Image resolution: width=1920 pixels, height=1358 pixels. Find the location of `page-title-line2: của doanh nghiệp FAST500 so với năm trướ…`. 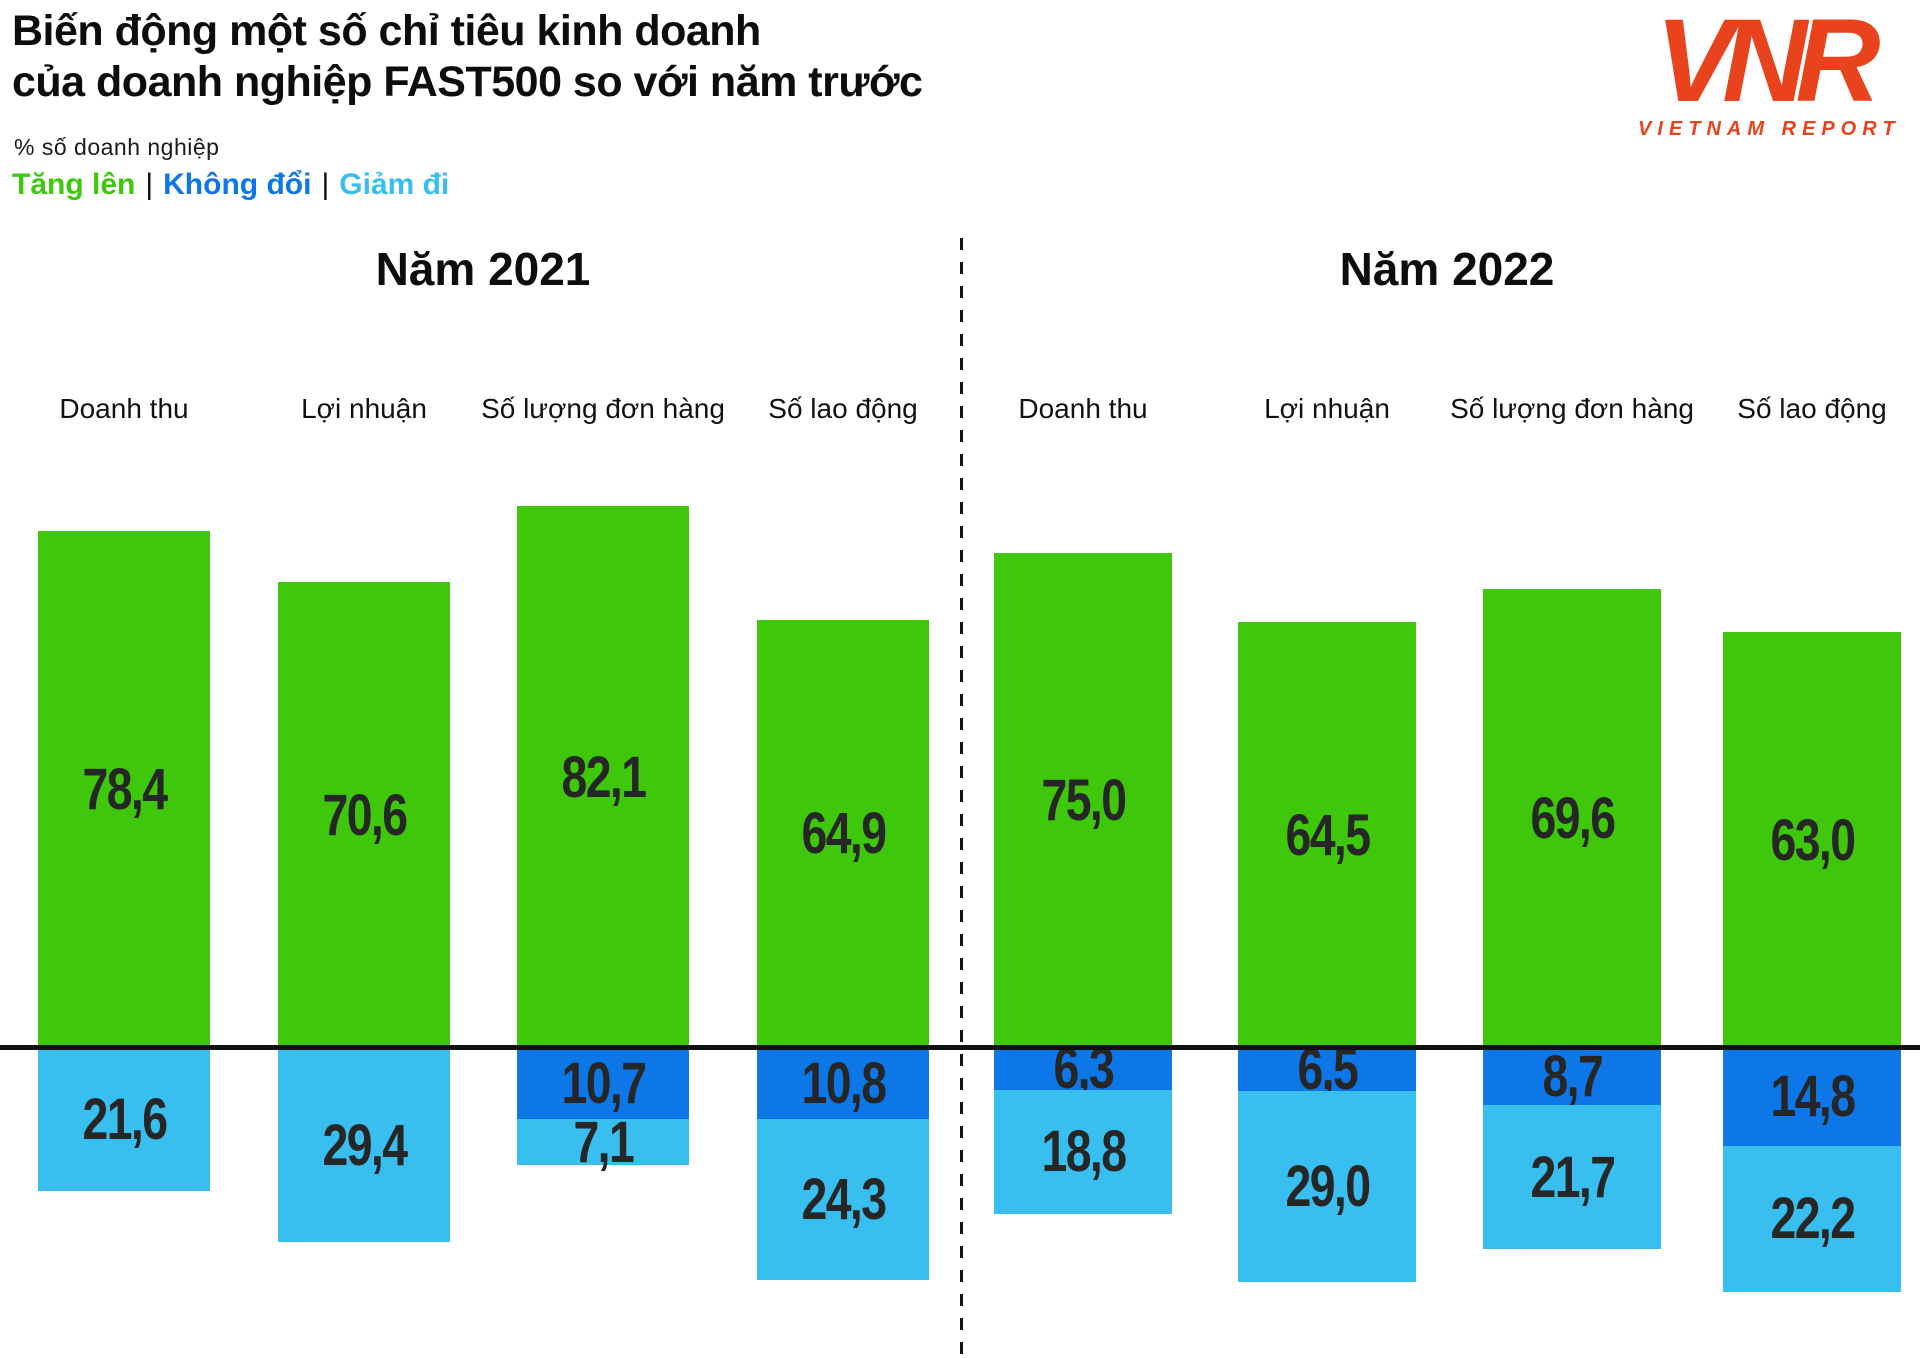

page-title-line2: của doanh nghiệp FAST500 so với năm trướ… is located at coordinates (467, 81).